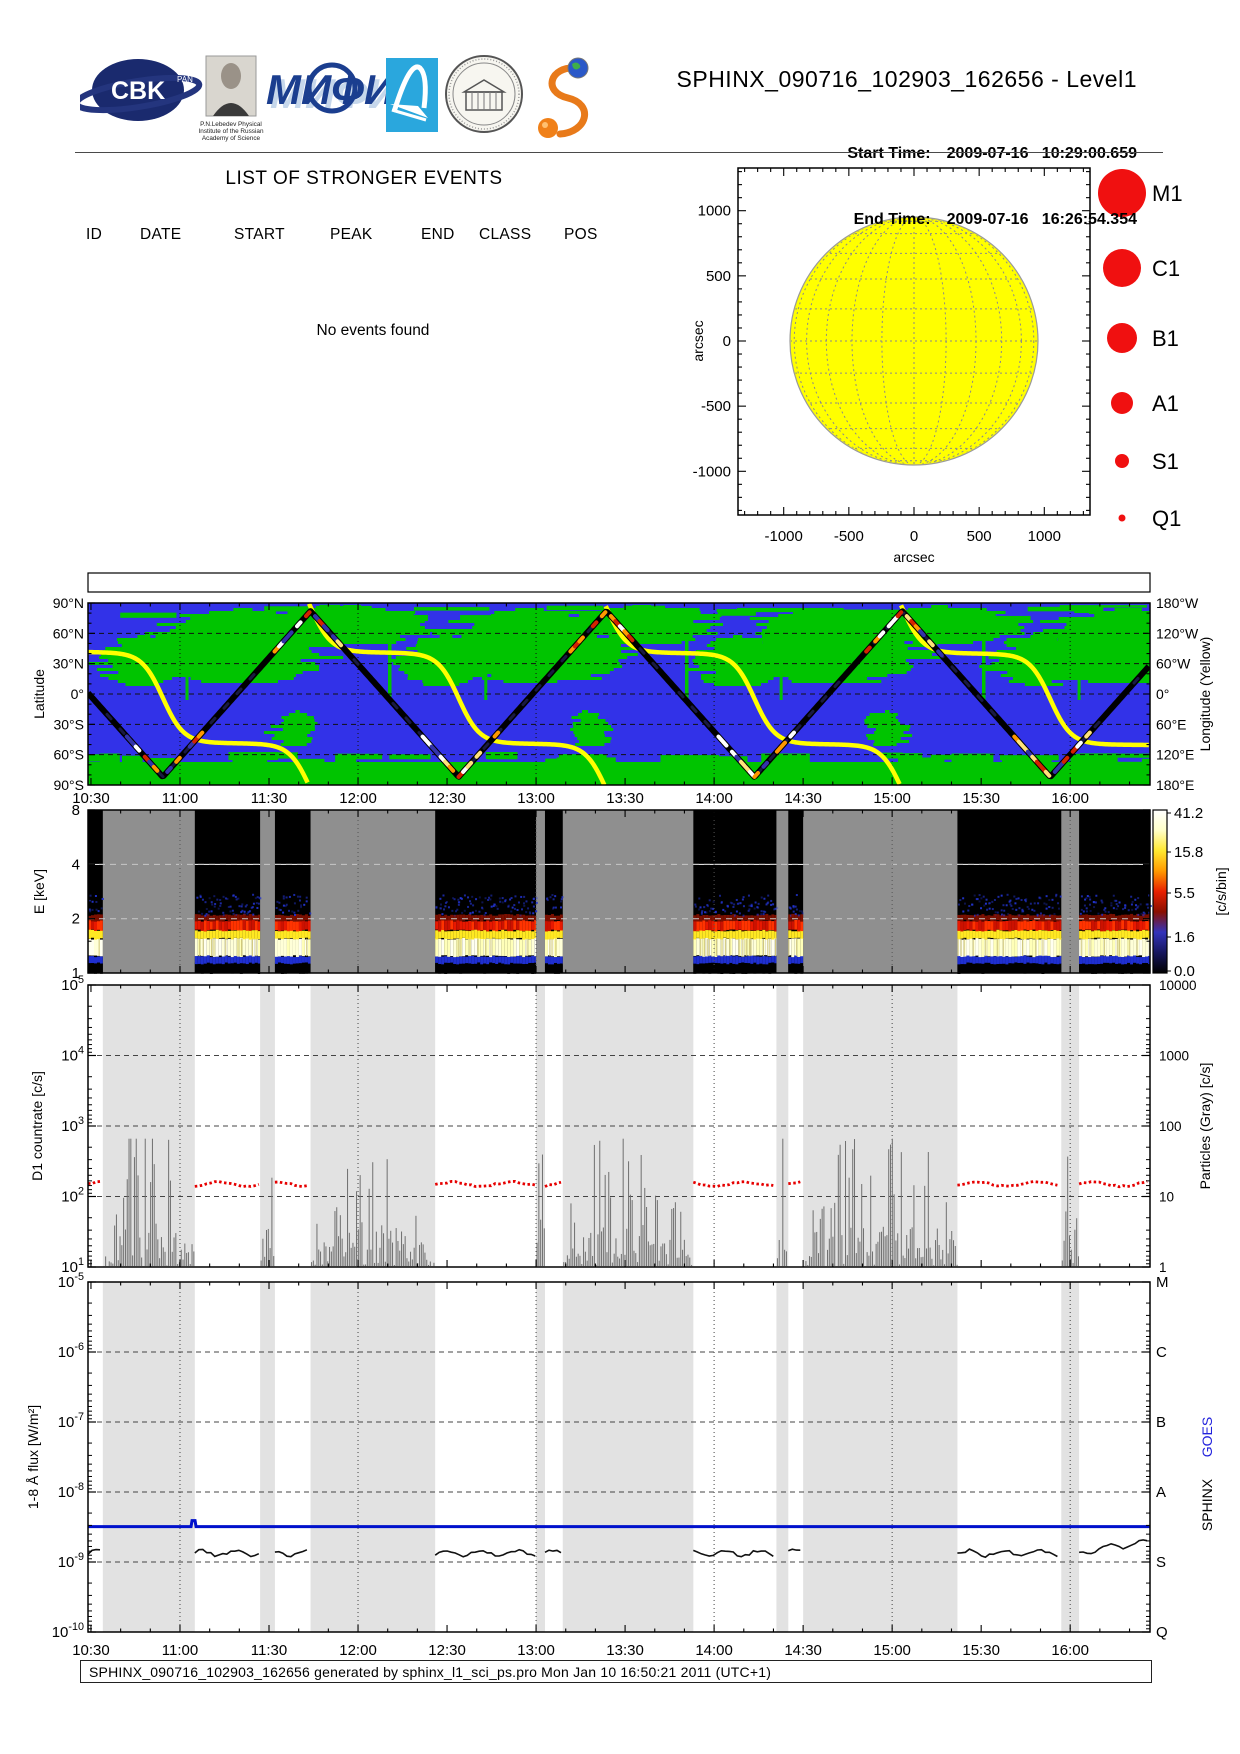  I want to click on col-id: ID, so click(94, 234).